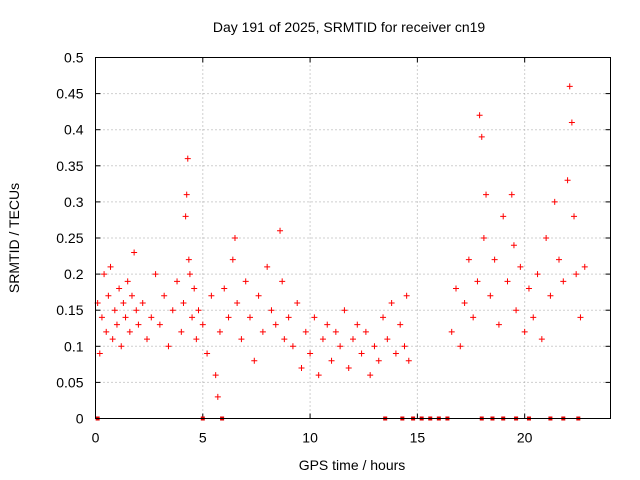 This screenshot has width=640, height=480. I want to click on y-tick-label: 0, so click(80, 419).